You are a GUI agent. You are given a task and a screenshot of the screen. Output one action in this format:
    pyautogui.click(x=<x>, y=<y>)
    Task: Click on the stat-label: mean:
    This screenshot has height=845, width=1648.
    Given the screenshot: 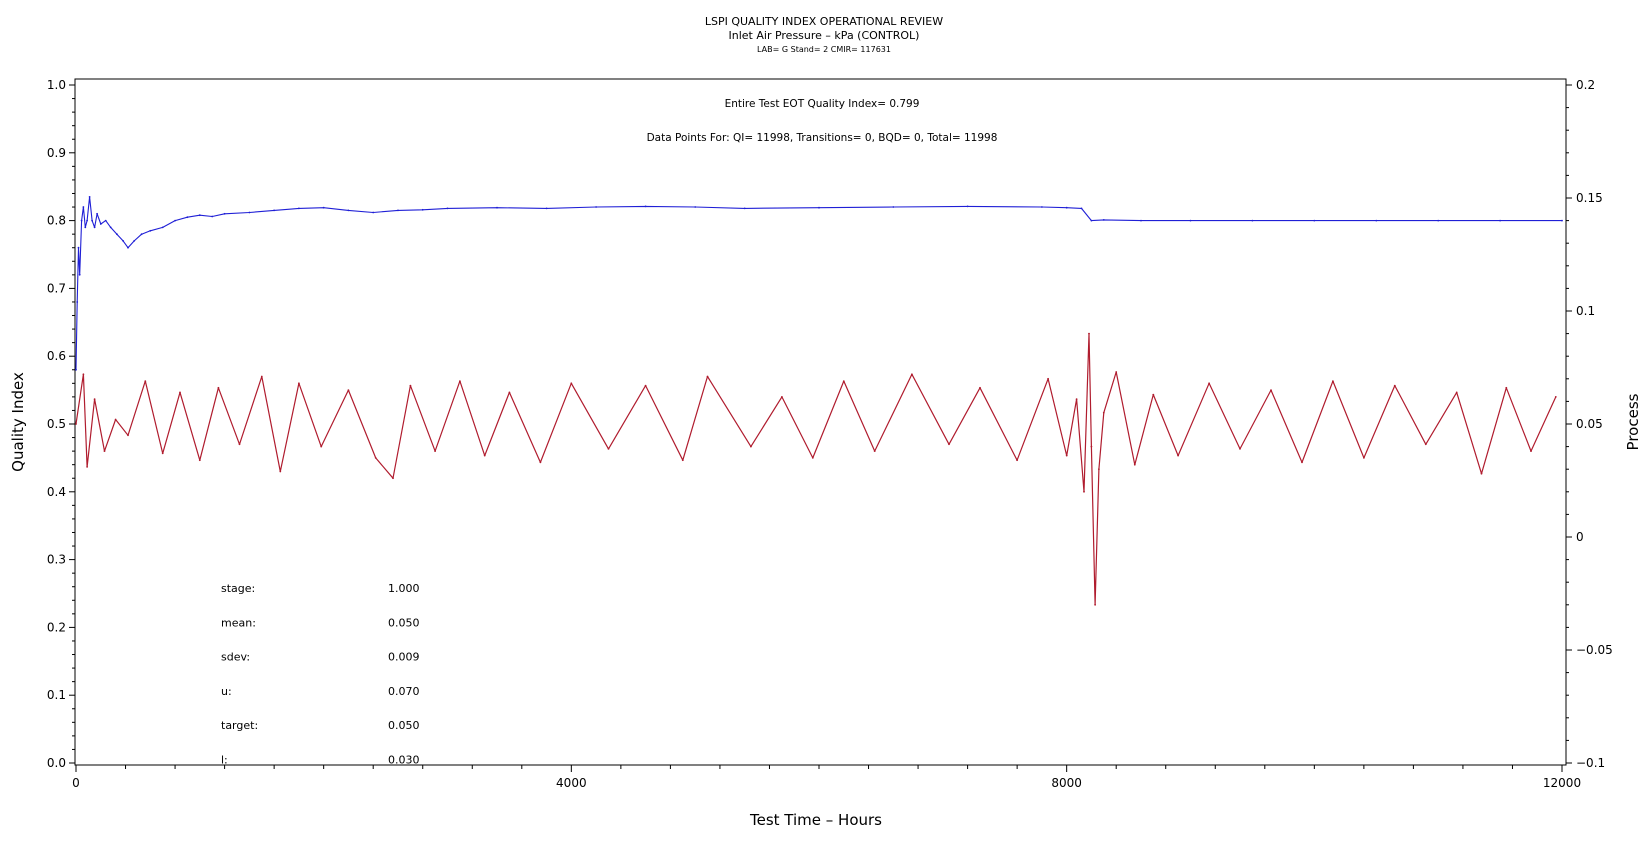 What is the action you would take?
    pyautogui.click(x=238, y=622)
    